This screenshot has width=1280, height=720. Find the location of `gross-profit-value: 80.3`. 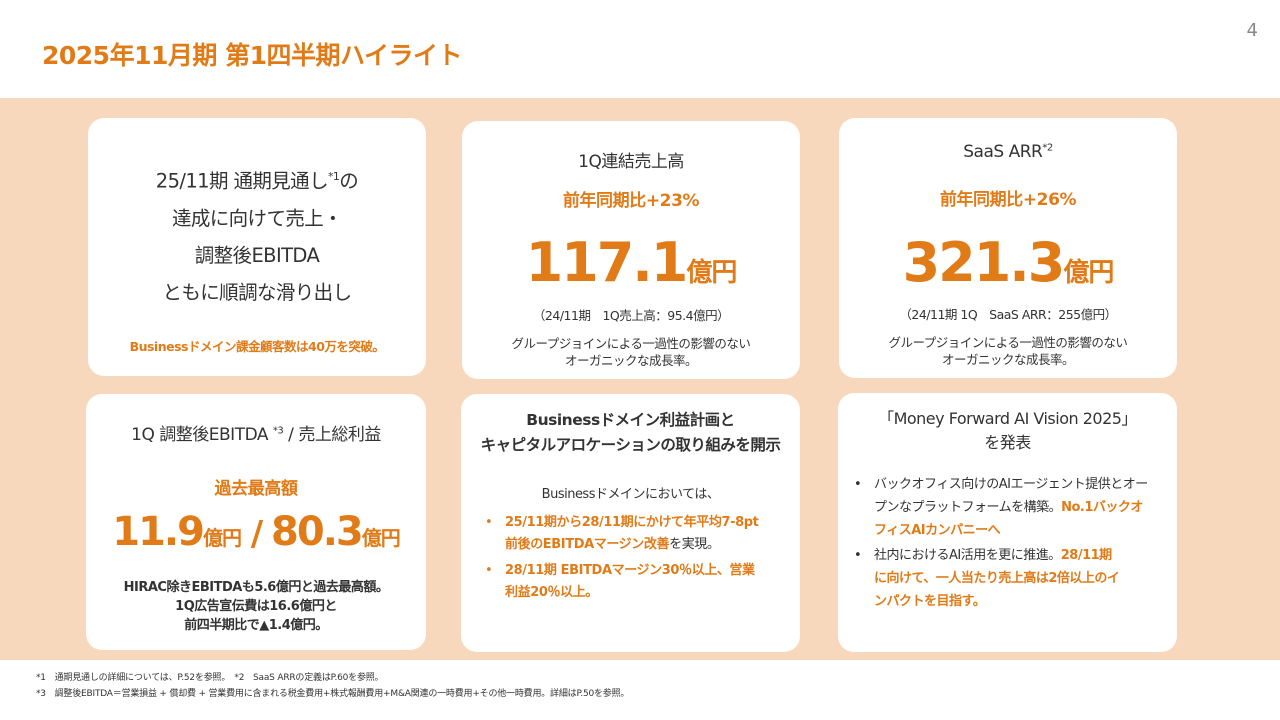

gross-profit-value: 80.3 is located at coordinates (317, 532).